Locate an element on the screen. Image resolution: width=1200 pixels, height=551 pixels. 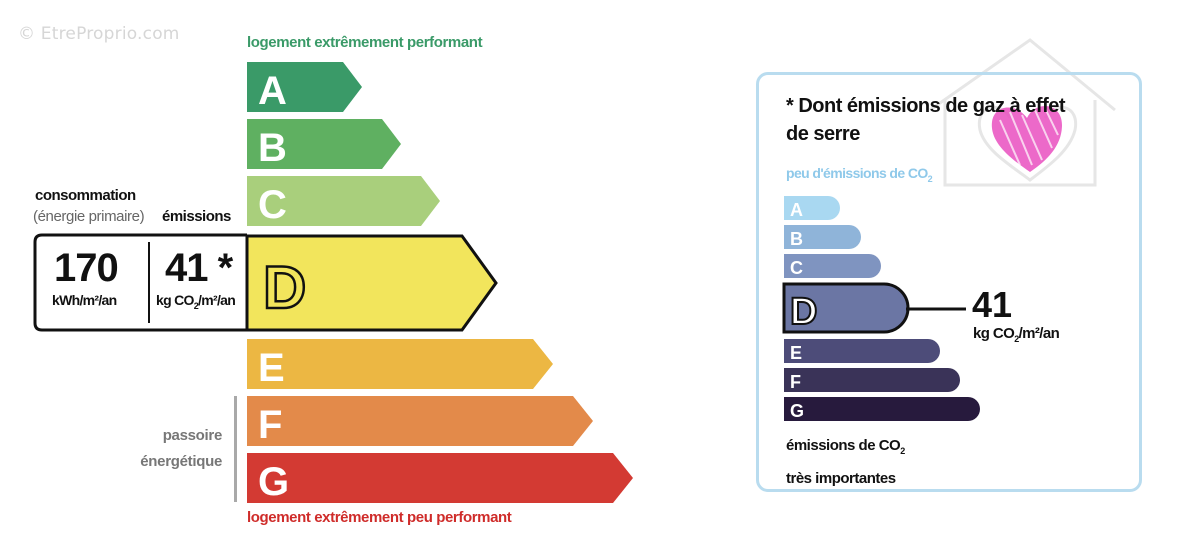
energy-bar-b is located at coordinates (324, 144).